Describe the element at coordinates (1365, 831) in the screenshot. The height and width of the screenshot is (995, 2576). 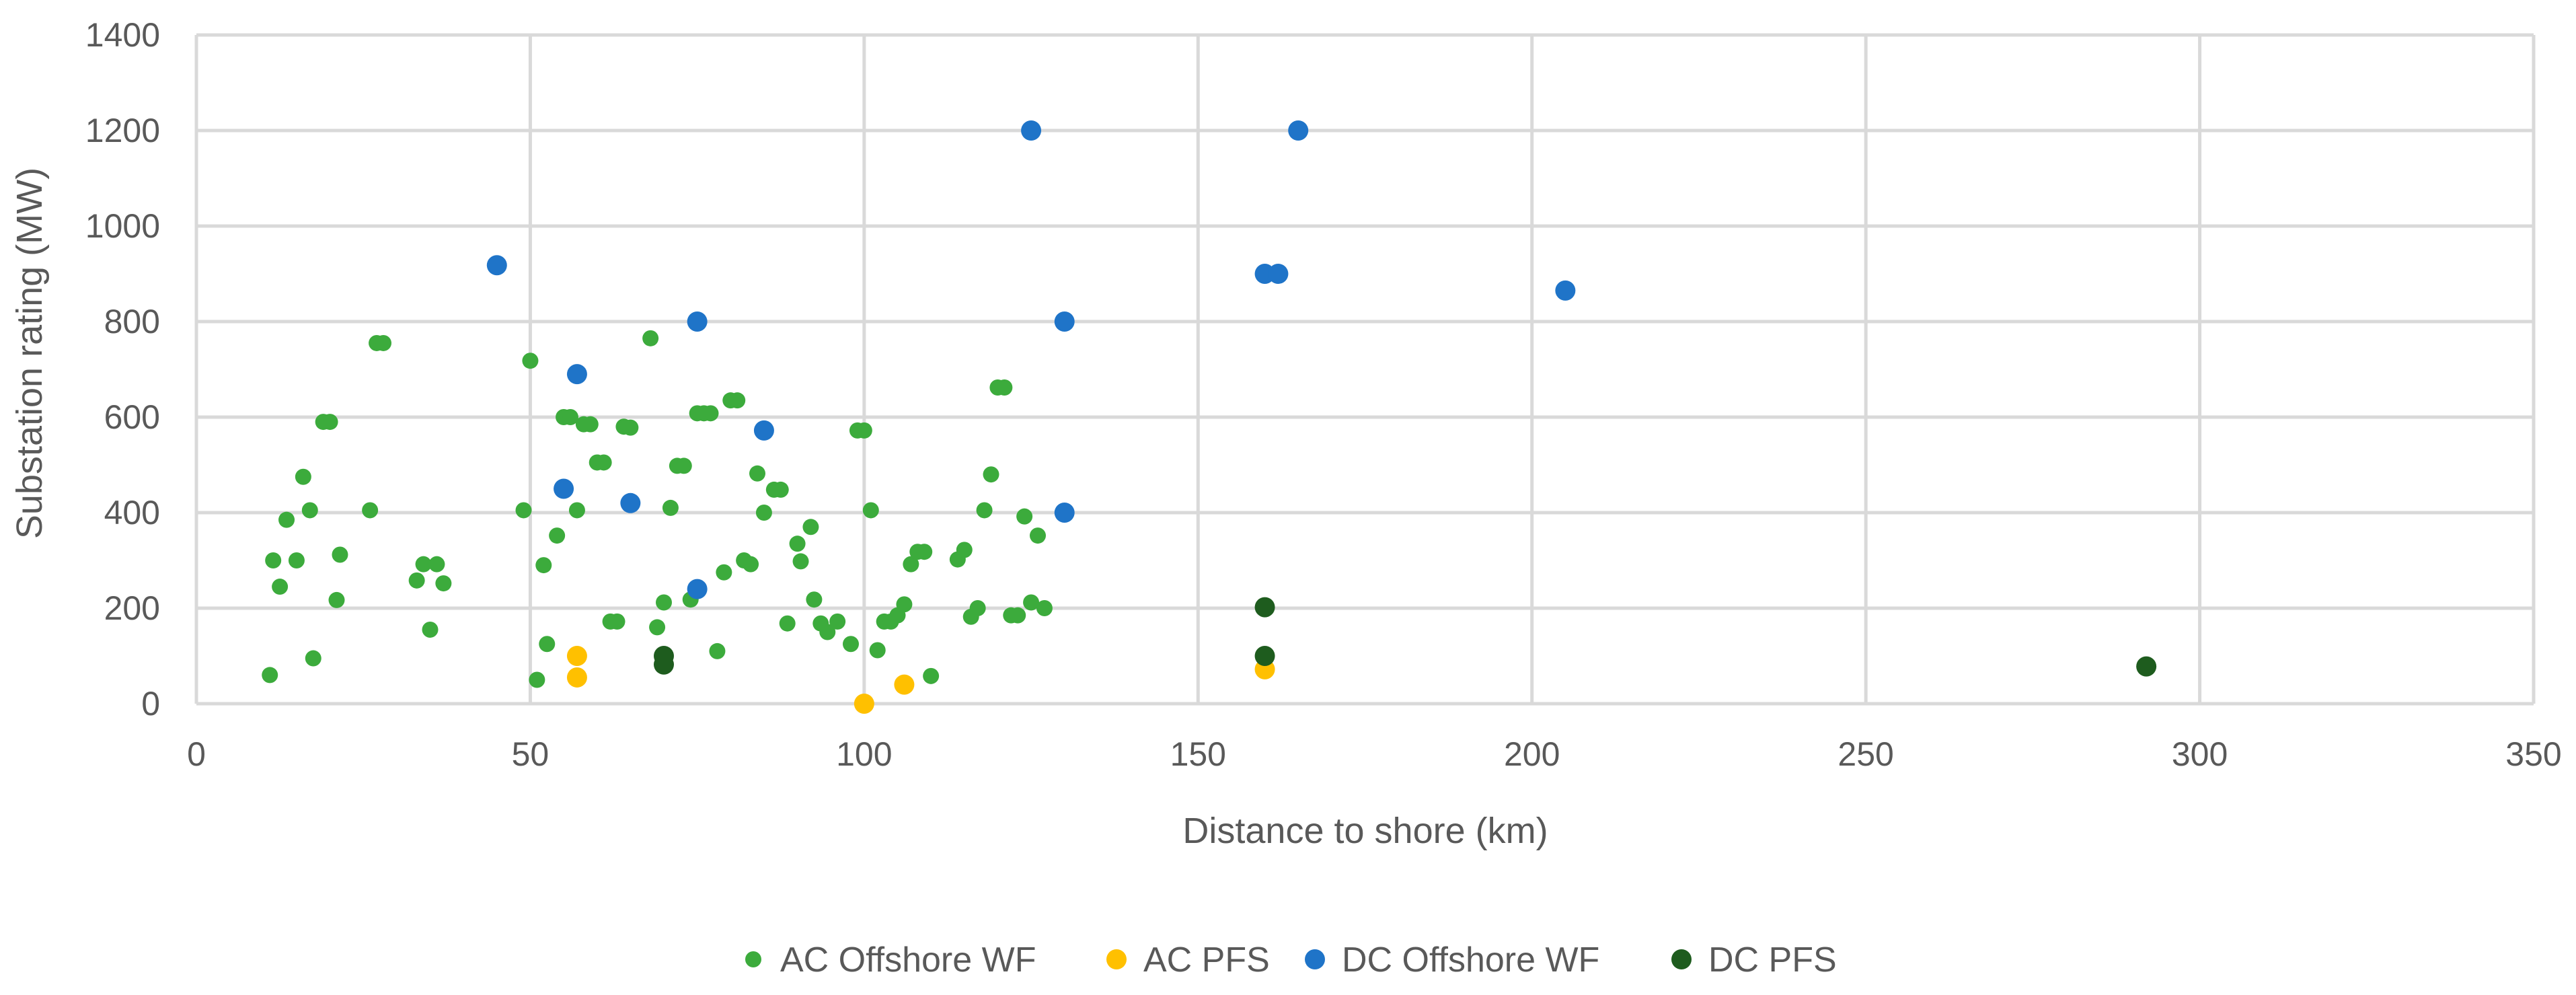
I see `x-axis-title: Distance to shore (km)` at that location.